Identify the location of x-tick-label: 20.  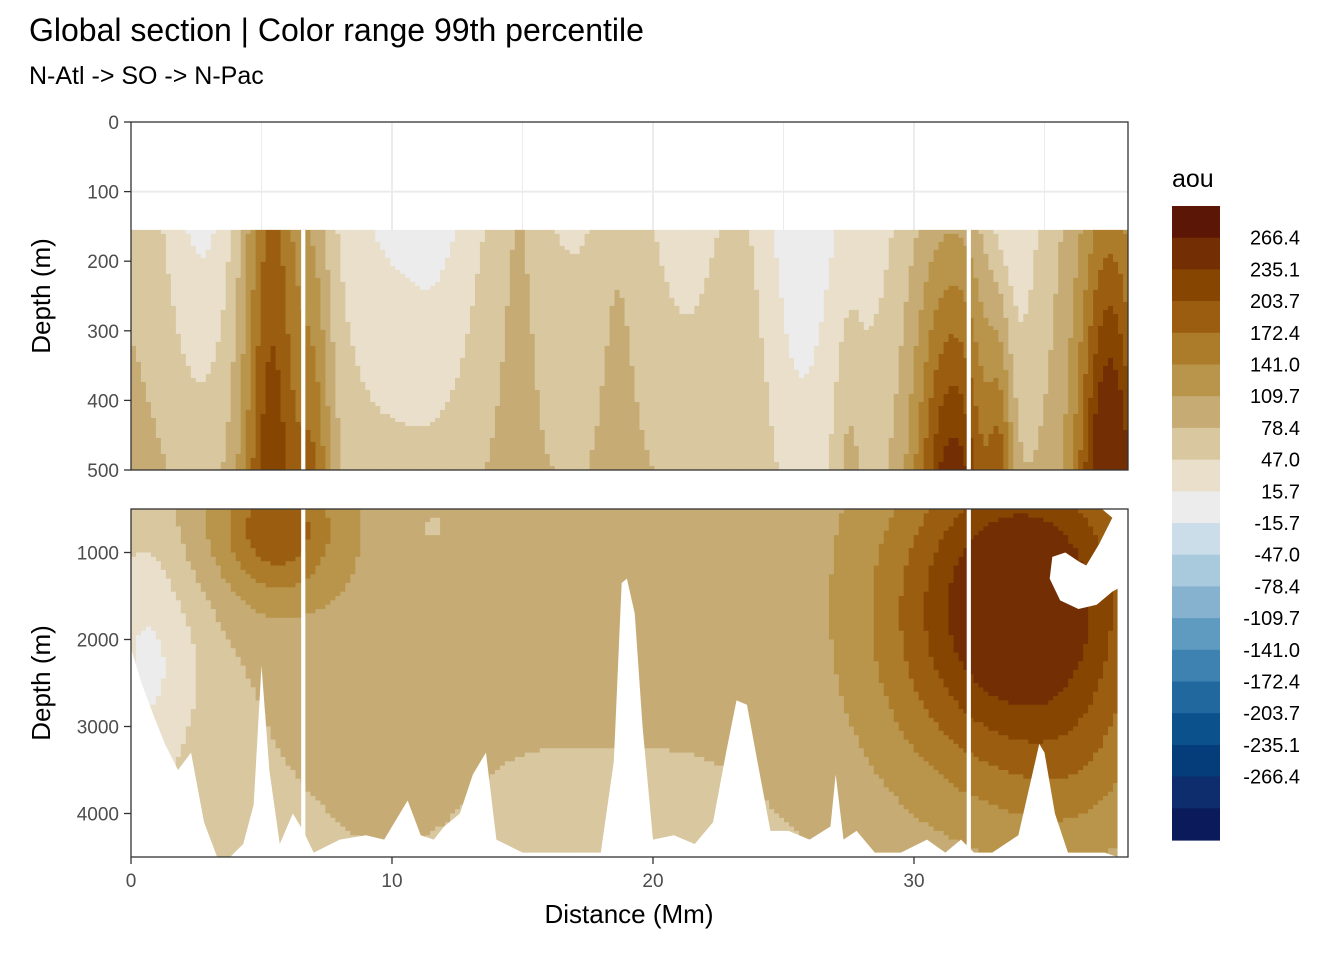
(652, 881).